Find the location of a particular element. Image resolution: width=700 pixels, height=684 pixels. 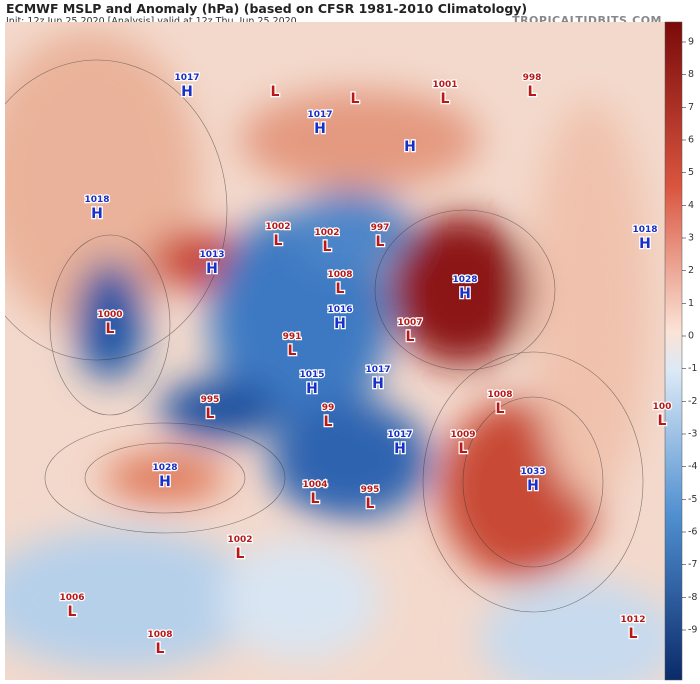

colorbar-label: -8 is located at coordinates (692, 597).